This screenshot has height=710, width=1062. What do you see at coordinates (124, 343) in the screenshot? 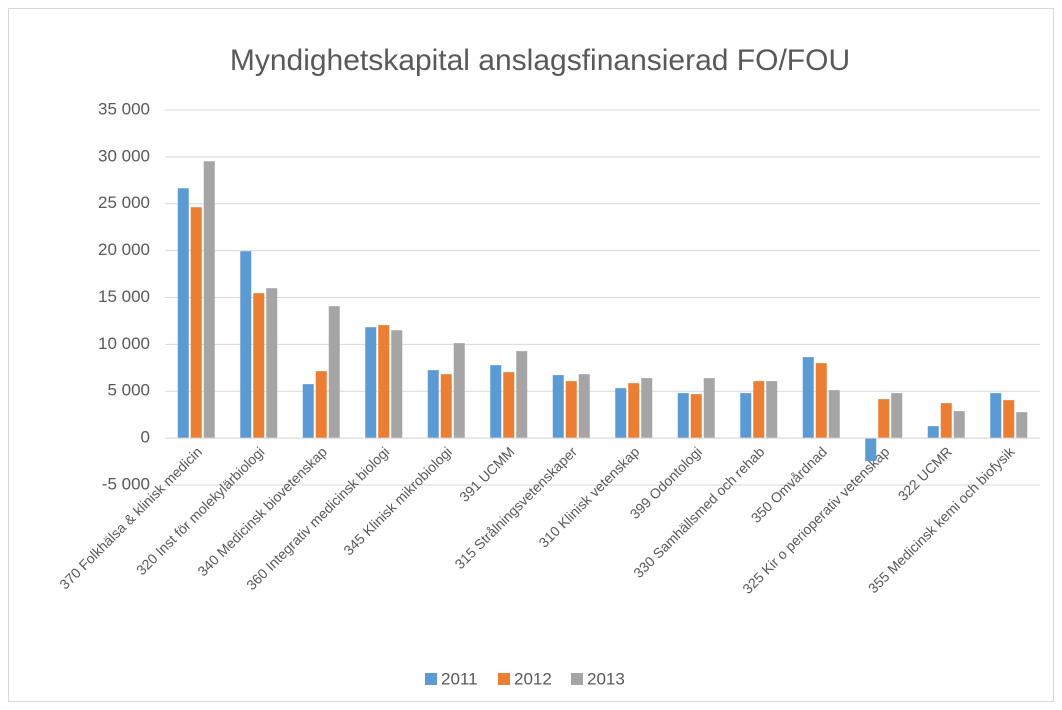
I see `y-tick-label: 10 000` at bounding box center [124, 343].